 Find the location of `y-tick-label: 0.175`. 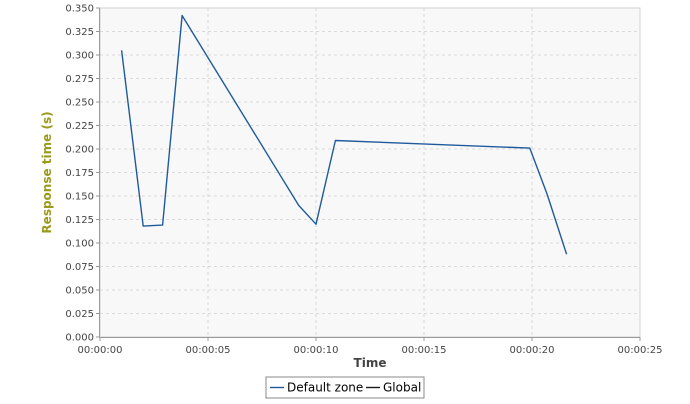

y-tick-label: 0.175 is located at coordinates (79, 173).